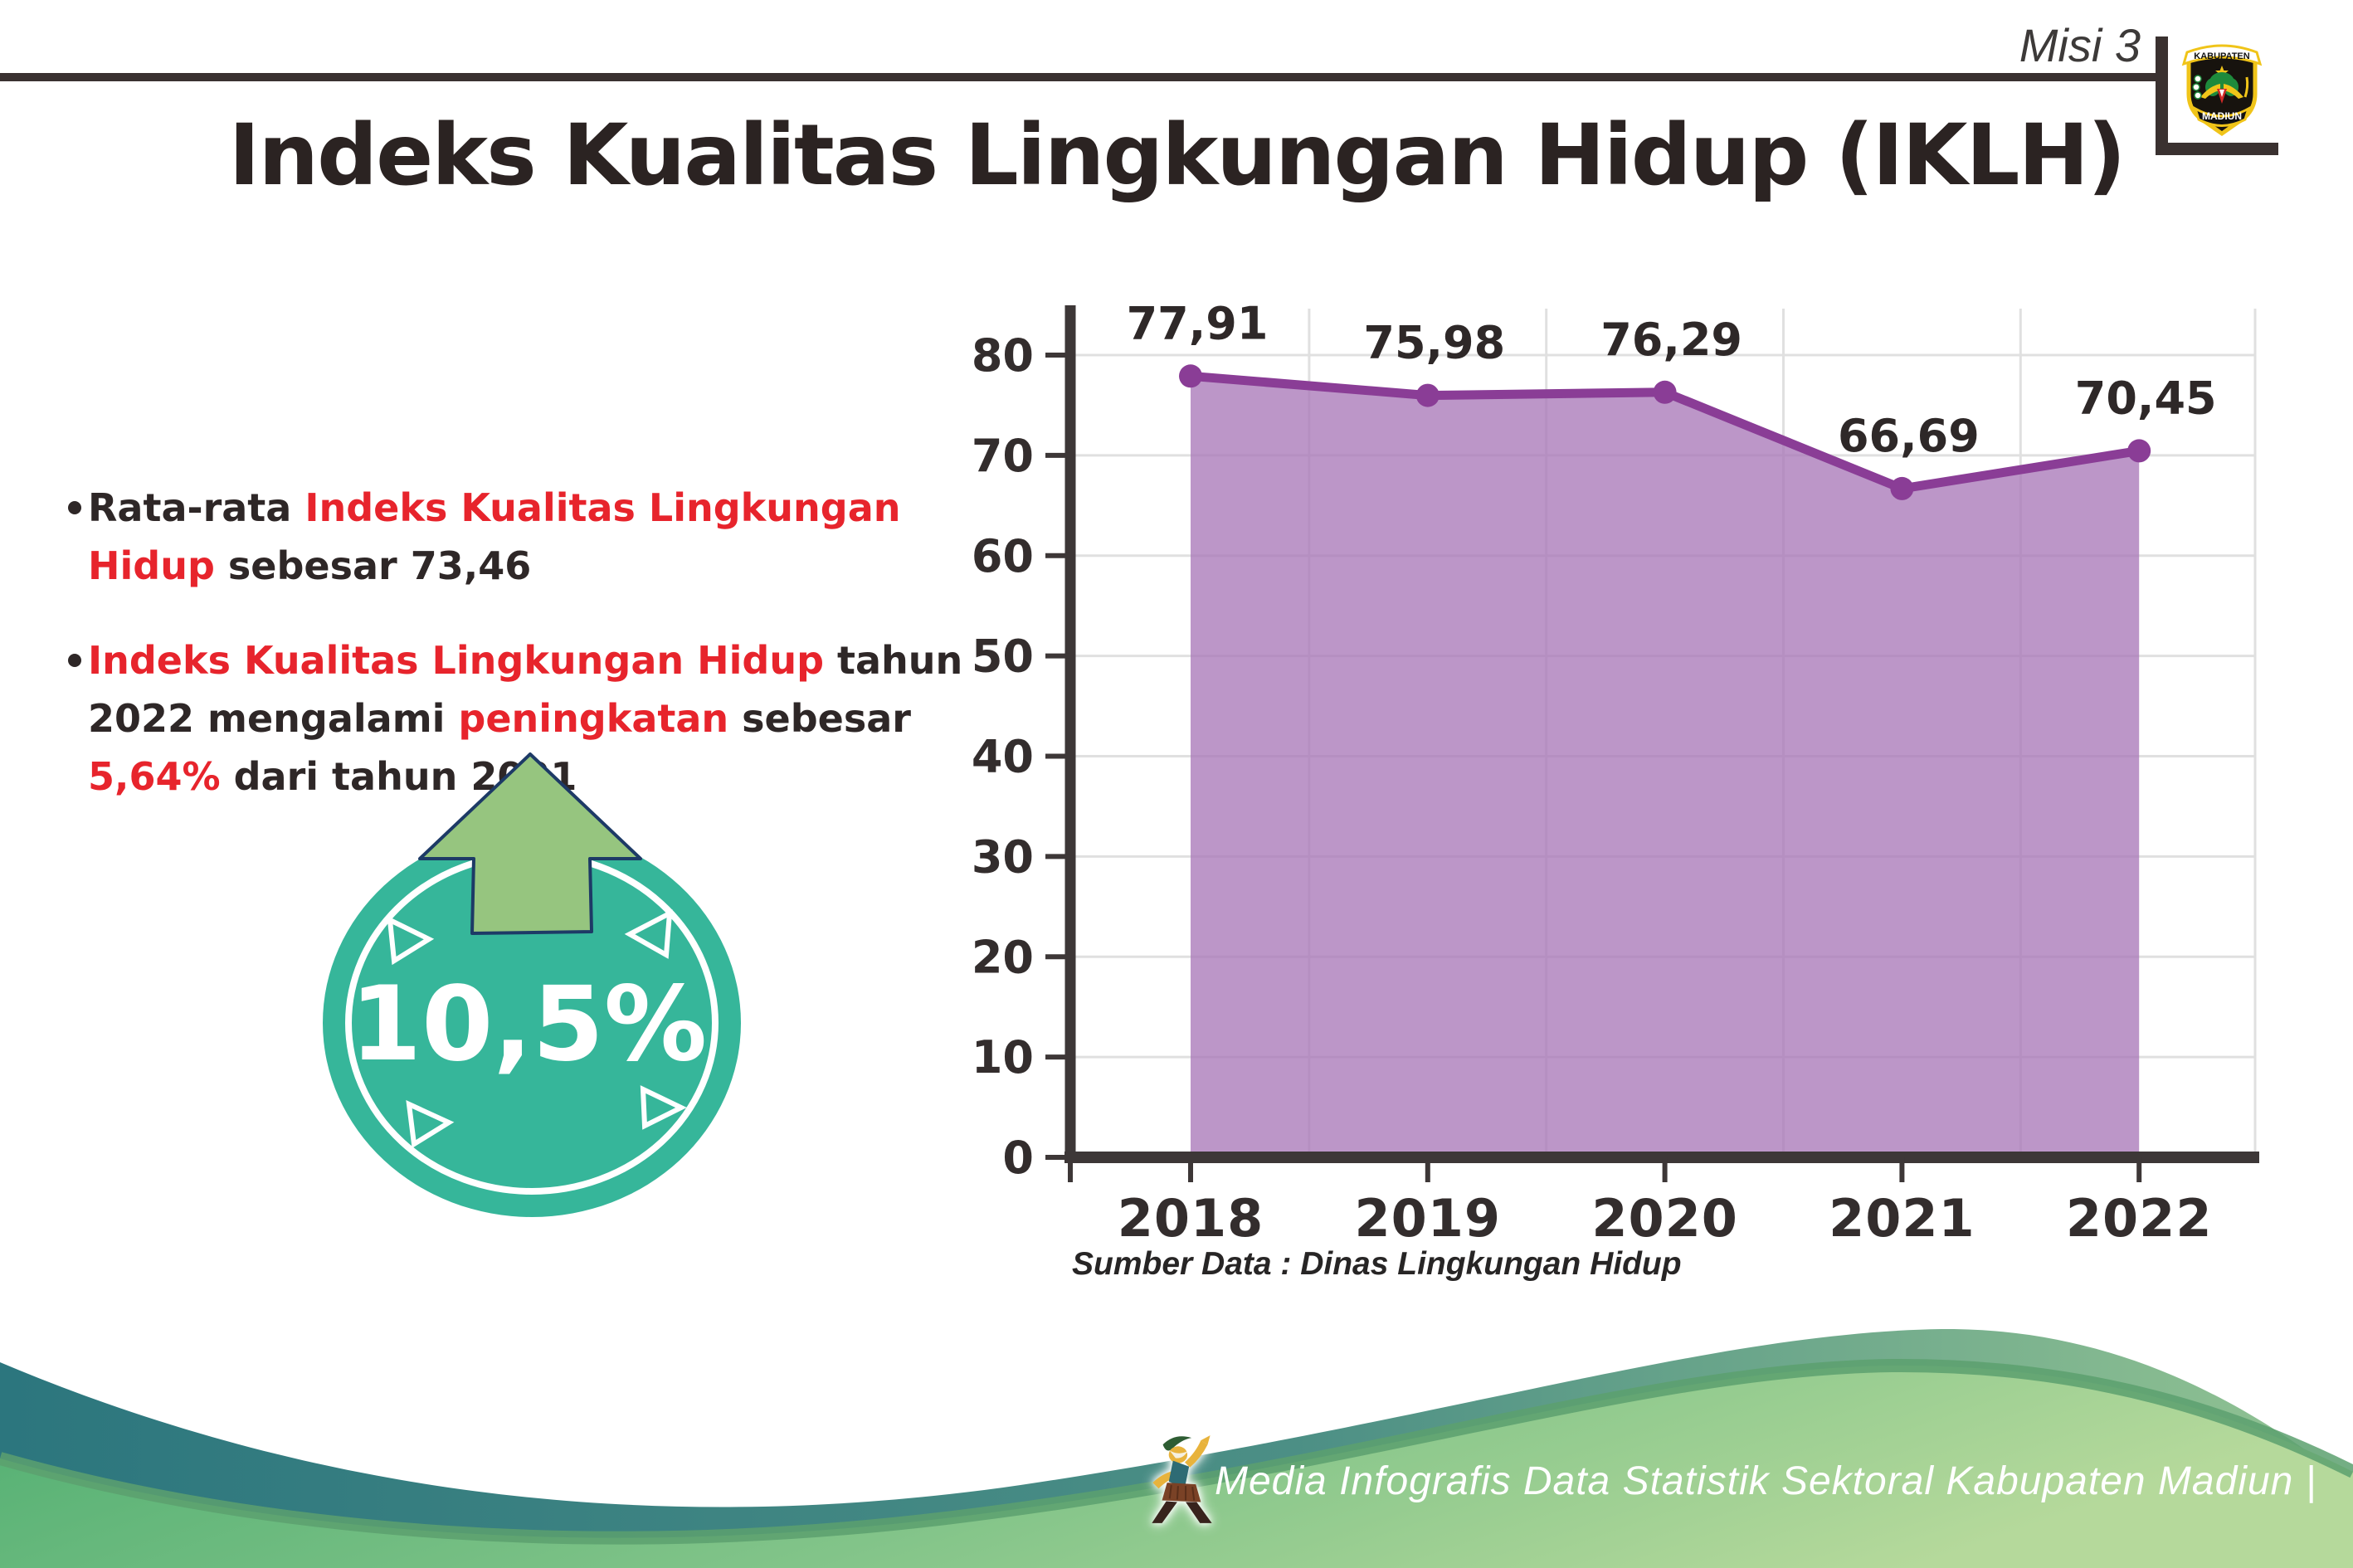 The height and width of the screenshot is (1568, 2353). What do you see at coordinates (1177, 1443) in the screenshot?
I see `mascot-hat` at bounding box center [1177, 1443].